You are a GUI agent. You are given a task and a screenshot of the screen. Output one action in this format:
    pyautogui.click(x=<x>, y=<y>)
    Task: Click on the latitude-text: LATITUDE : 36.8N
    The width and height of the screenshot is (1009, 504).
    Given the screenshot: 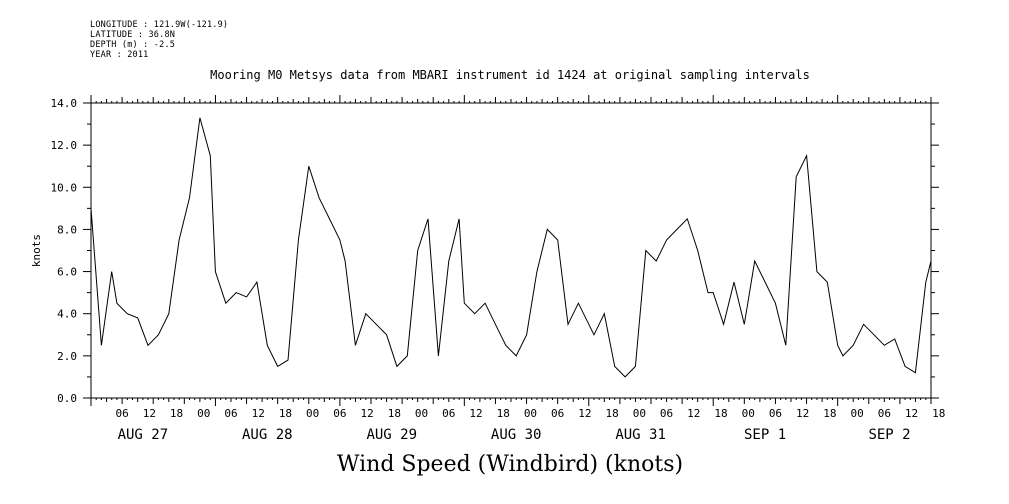 What is the action you would take?
    pyautogui.click(x=133, y=35)
    